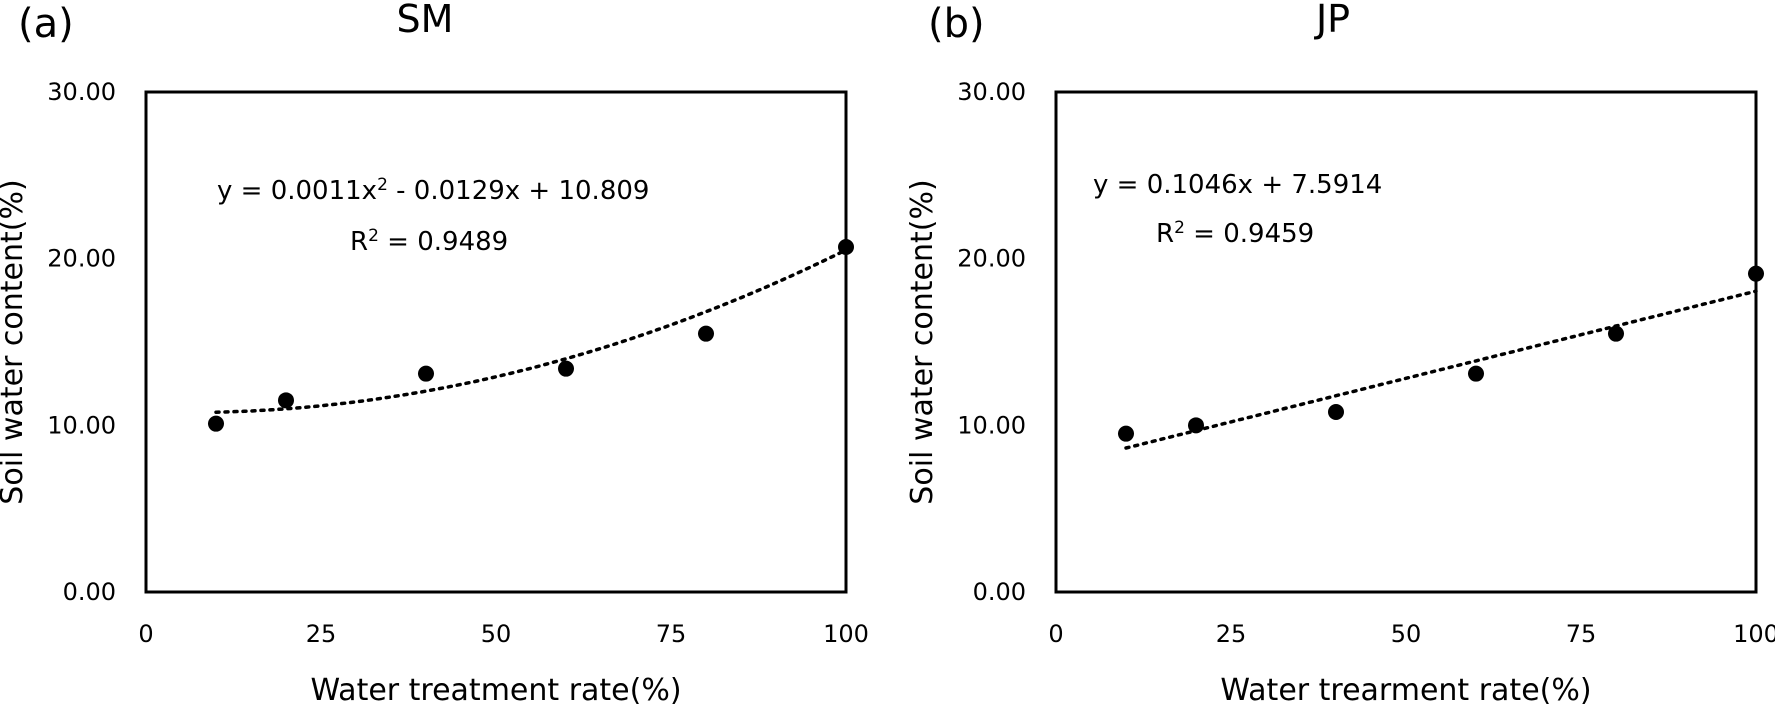  Describe the element at coordinates (1237, 185) in the screenshot. I see `trendline-equation: y = 0.1046x + 7.5914` at that location.